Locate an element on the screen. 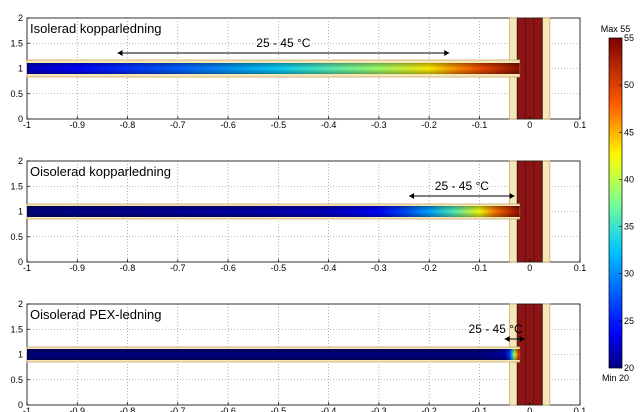  colorbar-max-label: Max 55 is located at coordinates (616, 29).